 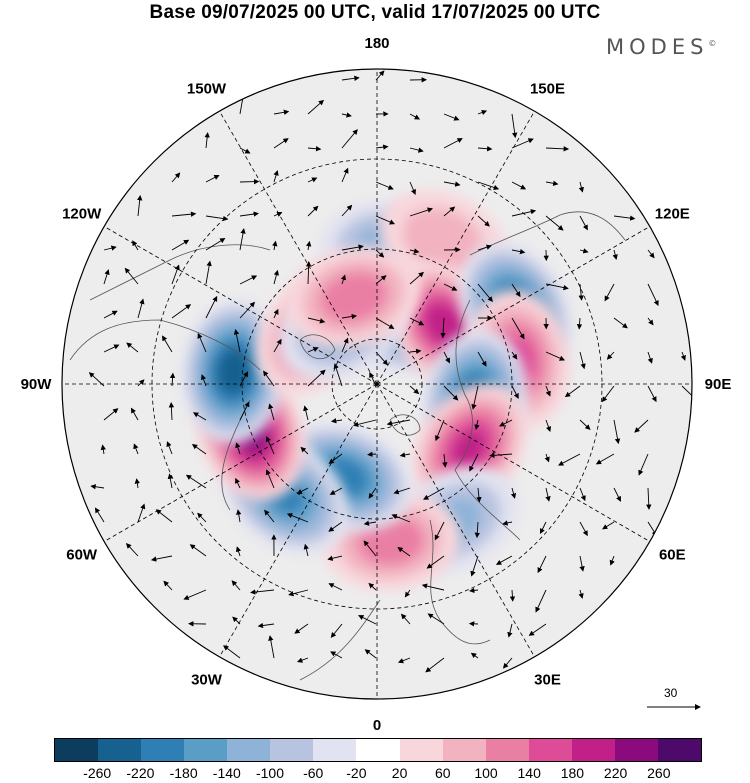 What do you see at coordinates (671, 693) in the screenshot?
I see `vector-scale-label: 30` at bounding box center [671, 693].